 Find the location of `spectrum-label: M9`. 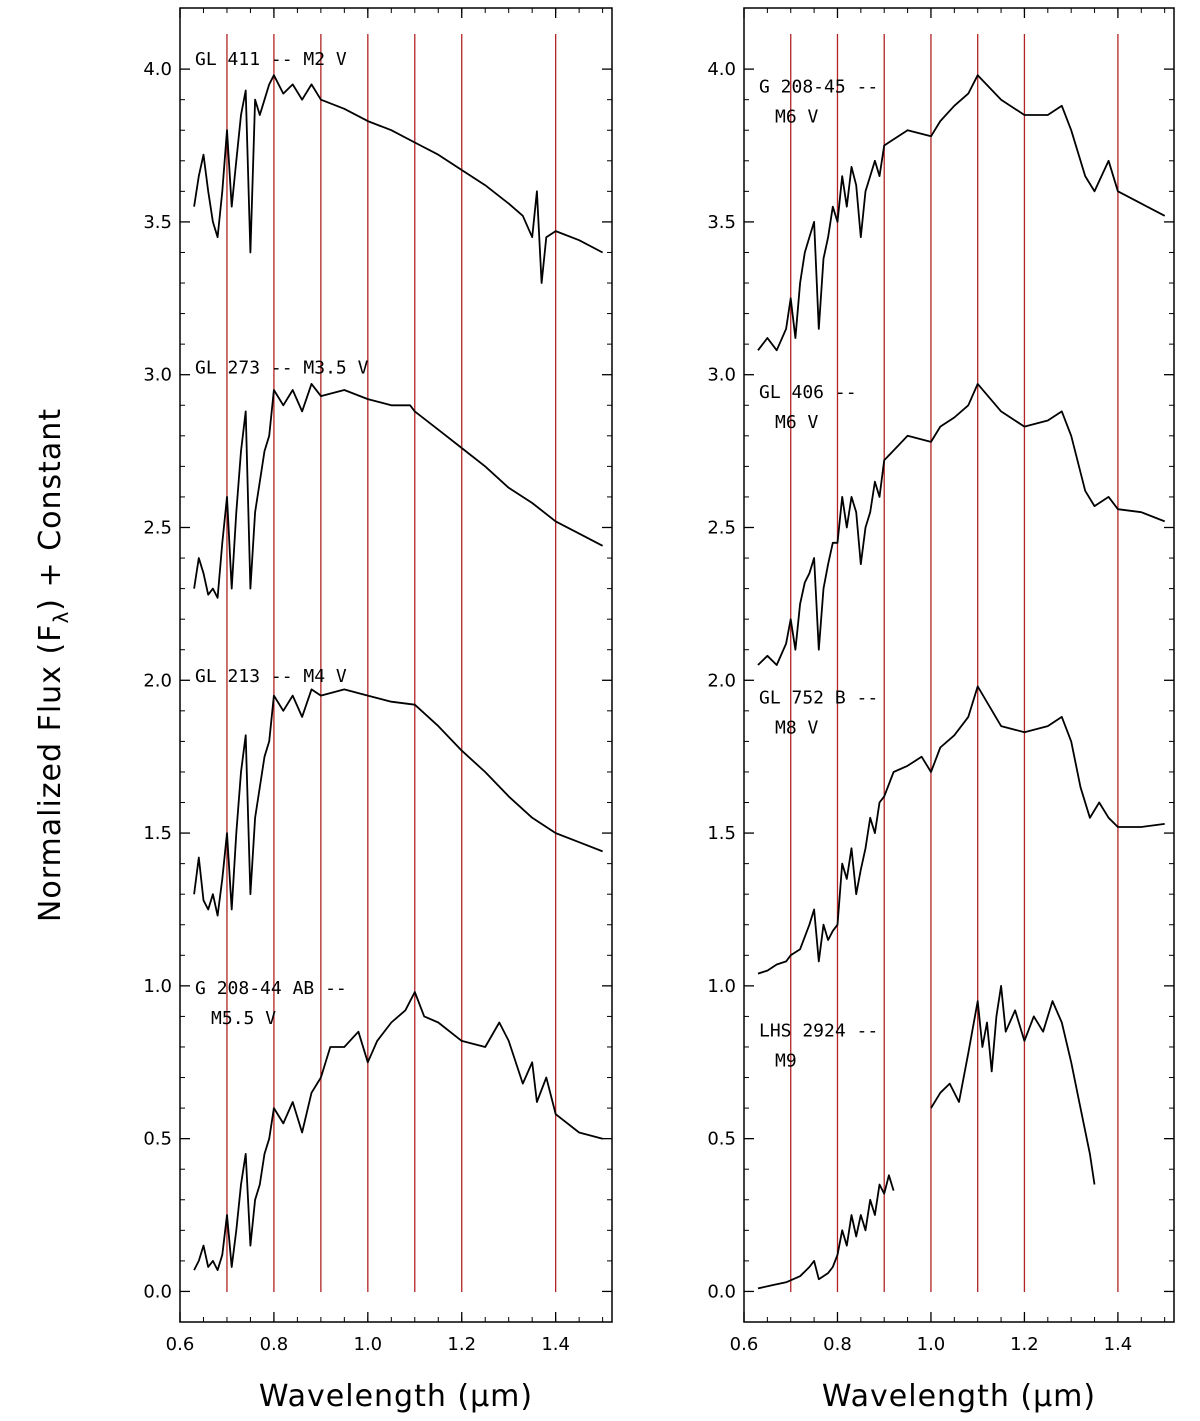

spectrum-label: M9 is located at coordinates (786, 1061).